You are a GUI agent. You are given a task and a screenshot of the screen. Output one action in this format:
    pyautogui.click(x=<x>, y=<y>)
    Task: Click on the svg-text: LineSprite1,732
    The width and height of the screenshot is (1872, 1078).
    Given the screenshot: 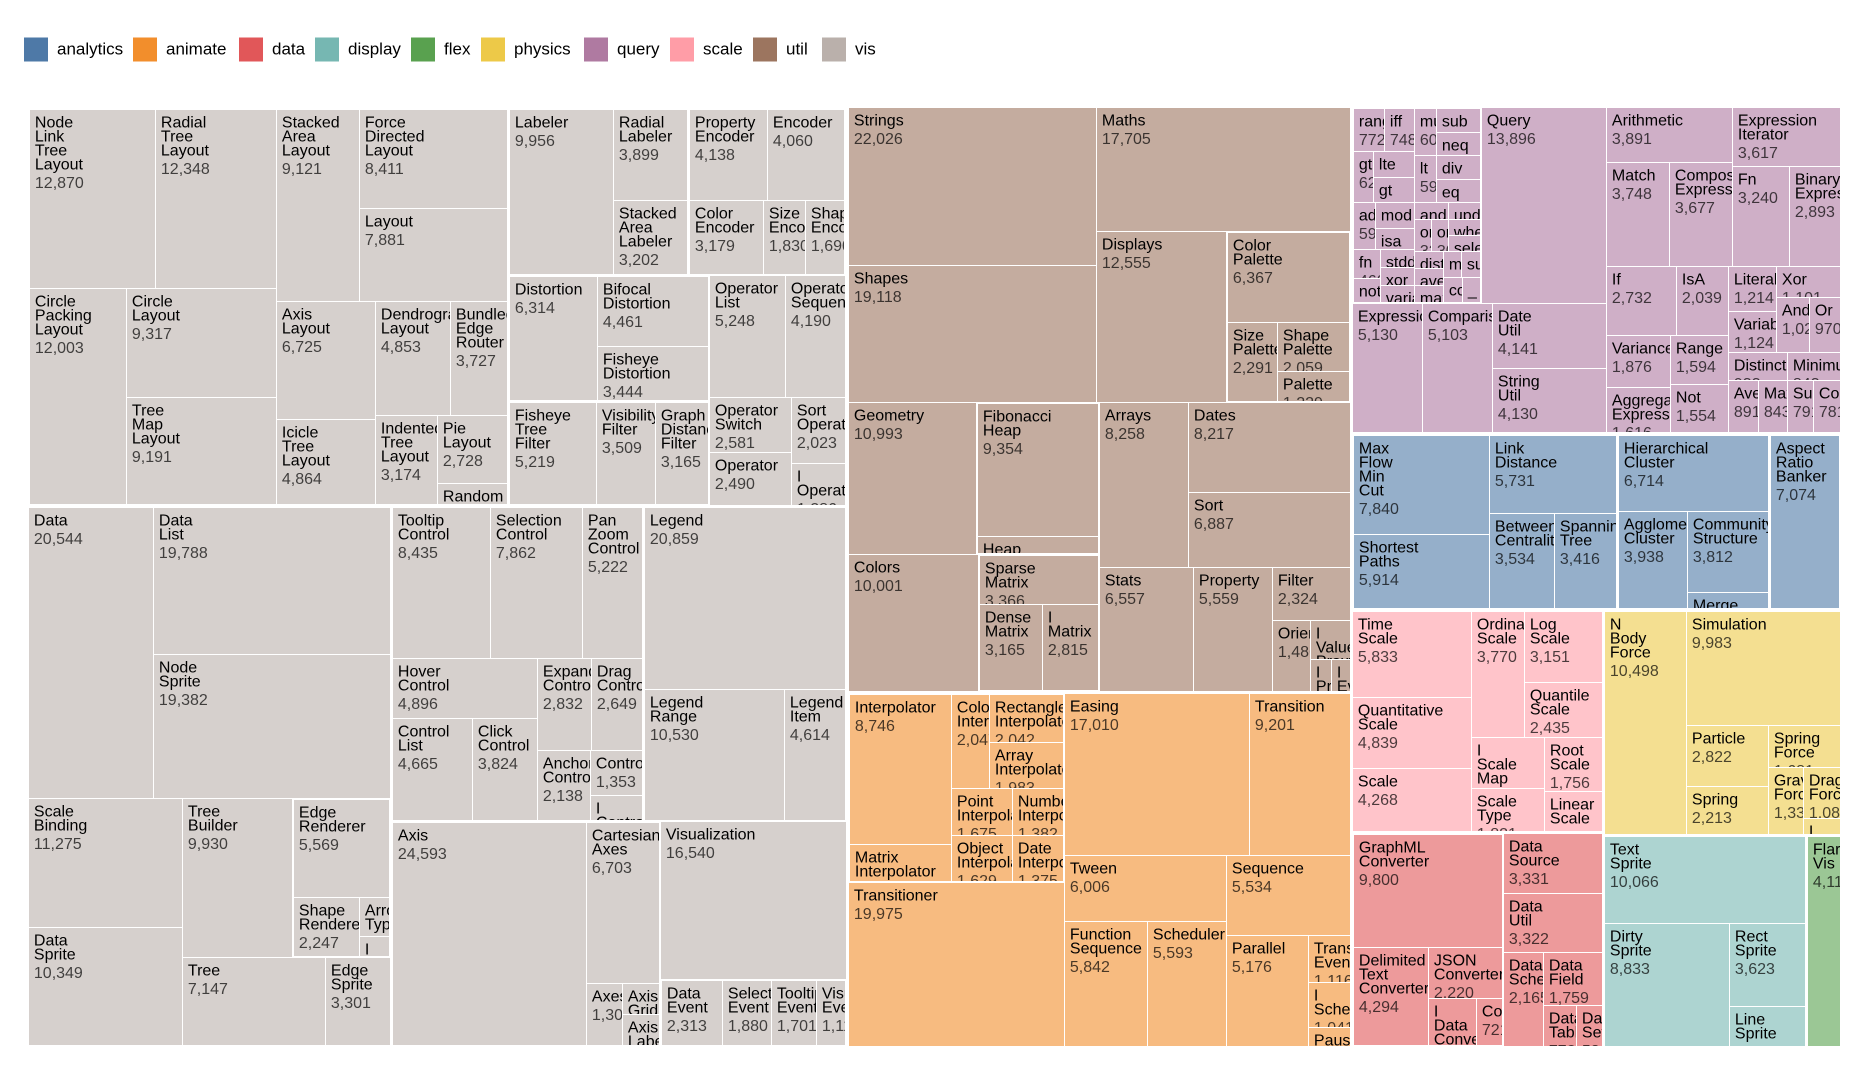 What is the action you would take?
    pyautogui.click(x=1756, y=1036)
    